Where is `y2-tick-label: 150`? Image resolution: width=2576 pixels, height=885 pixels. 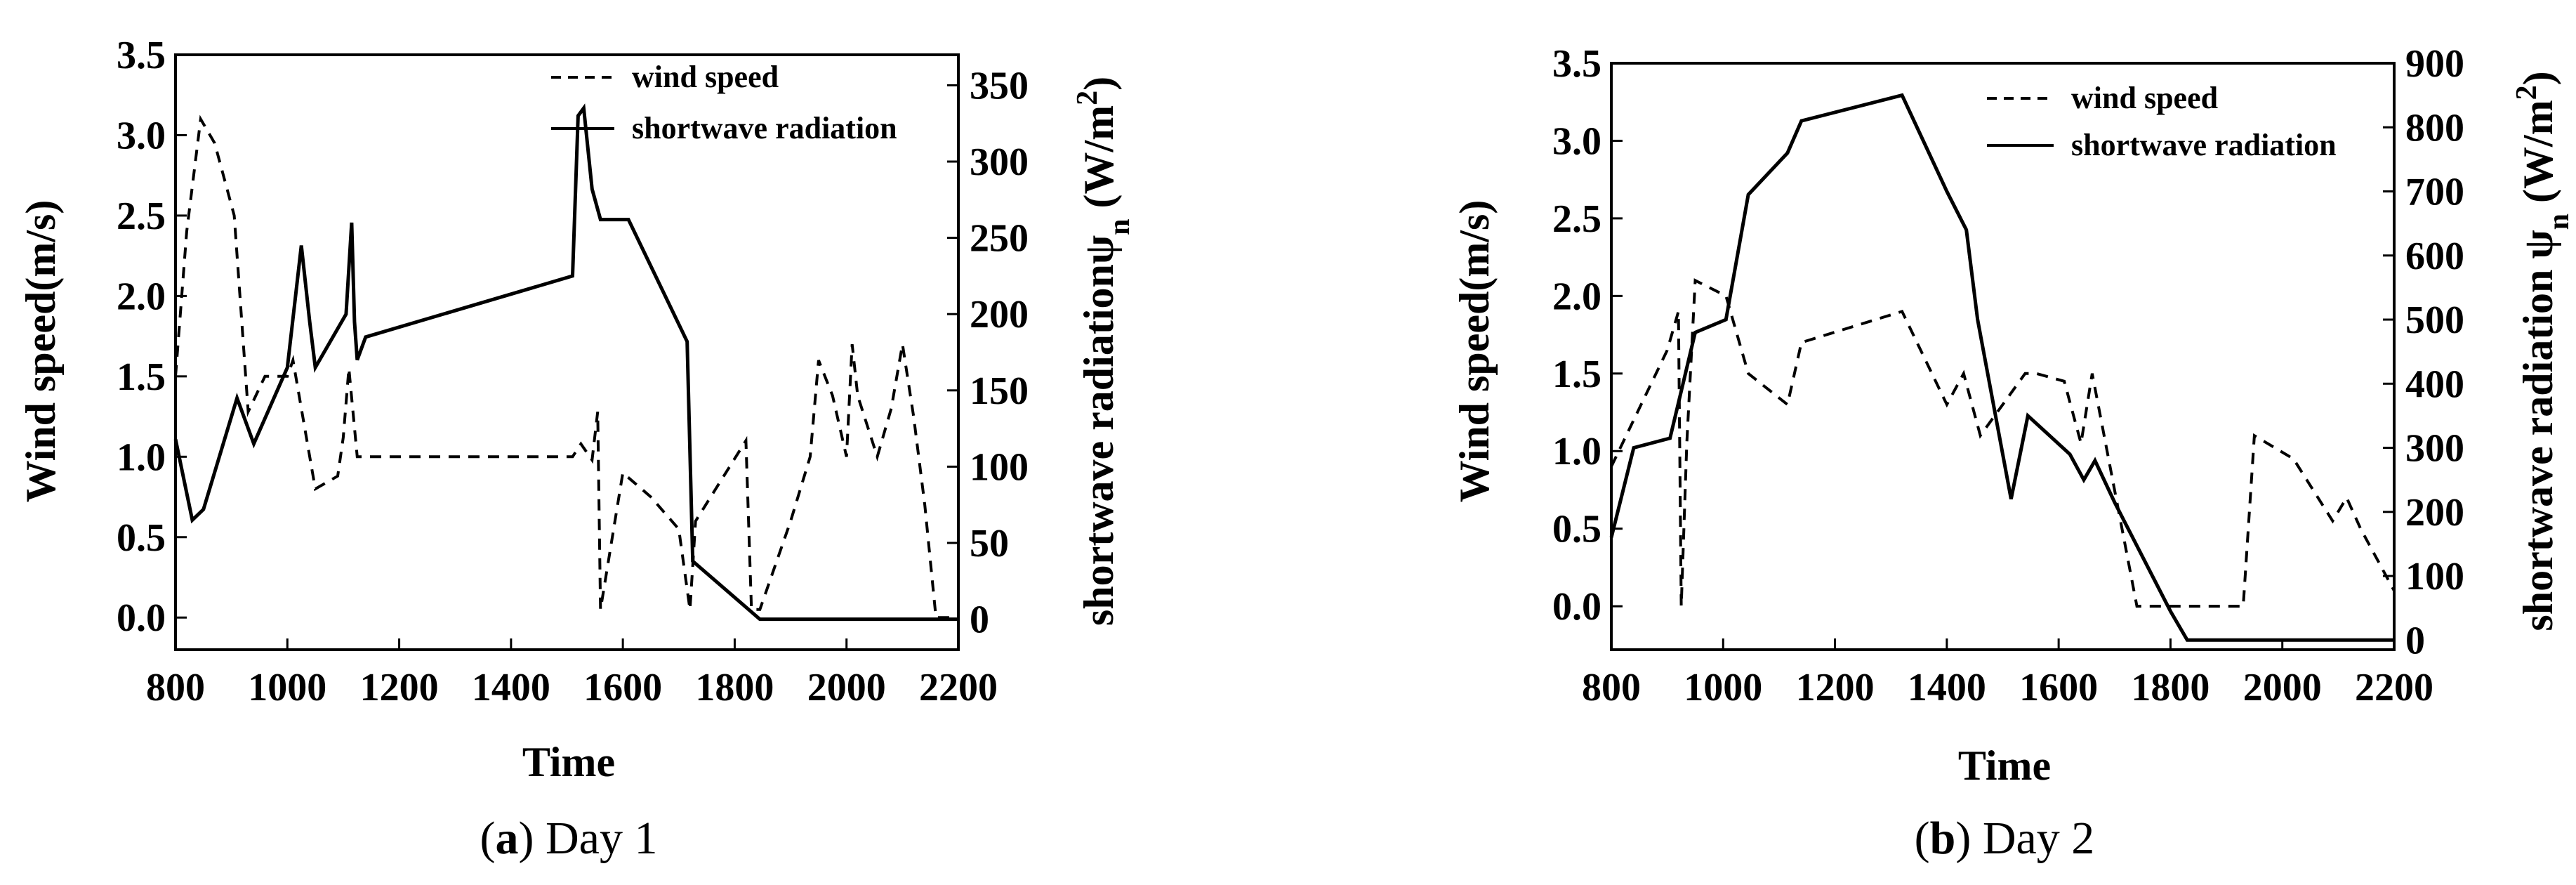
y2-tick-label: 150 is located at coordinates (1000, 391).